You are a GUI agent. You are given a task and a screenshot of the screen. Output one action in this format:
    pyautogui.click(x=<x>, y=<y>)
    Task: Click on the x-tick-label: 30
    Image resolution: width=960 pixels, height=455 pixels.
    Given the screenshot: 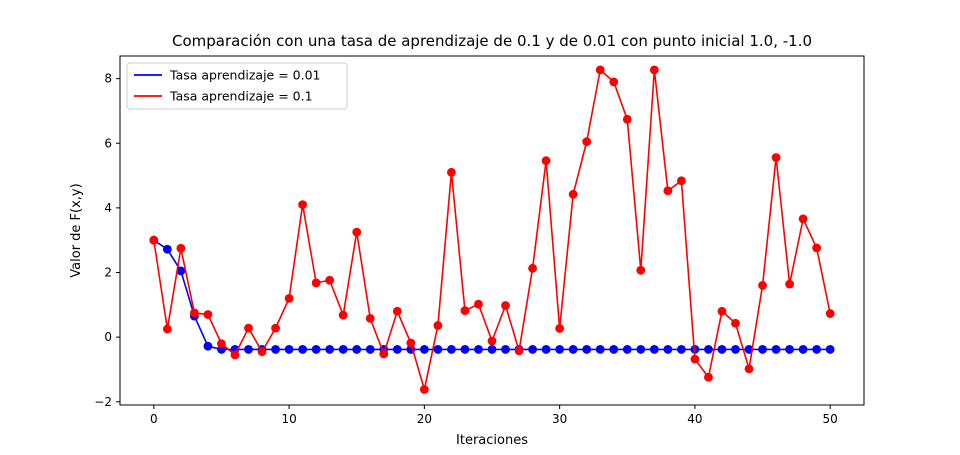 What is the action you would take?
    pyautogui.click(x=559, y=419)
    